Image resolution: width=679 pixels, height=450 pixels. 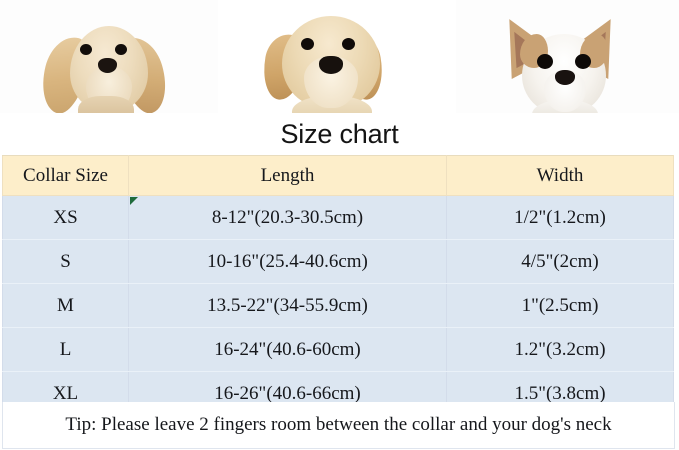 I want to click on chihuahua-photo, so click(x=567, y=57).